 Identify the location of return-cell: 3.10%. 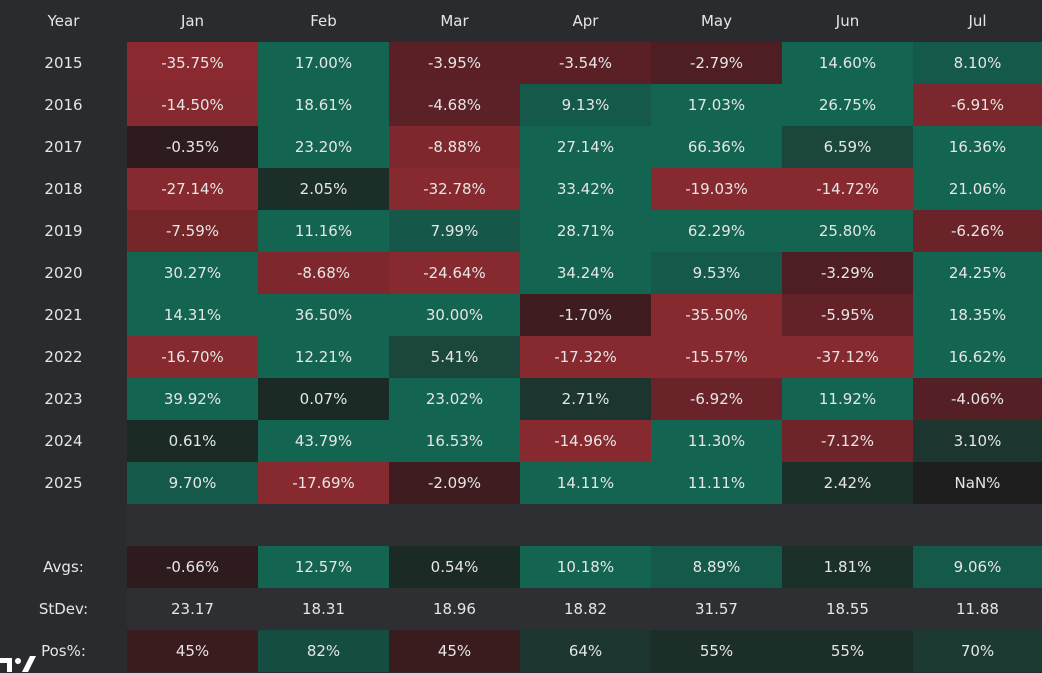
(977, 441).